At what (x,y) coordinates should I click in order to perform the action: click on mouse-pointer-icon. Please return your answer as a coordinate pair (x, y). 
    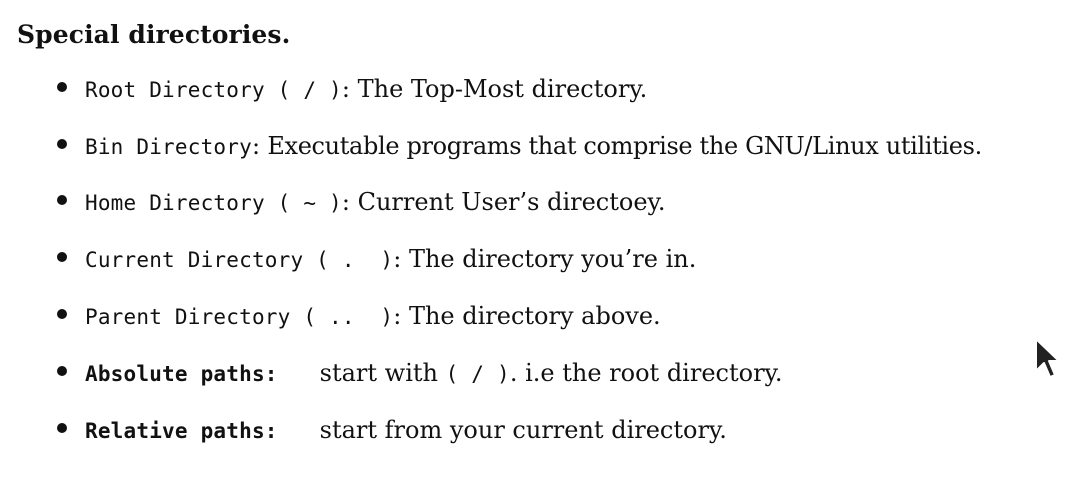
    Looking at the image, I should click on (1047, 358).